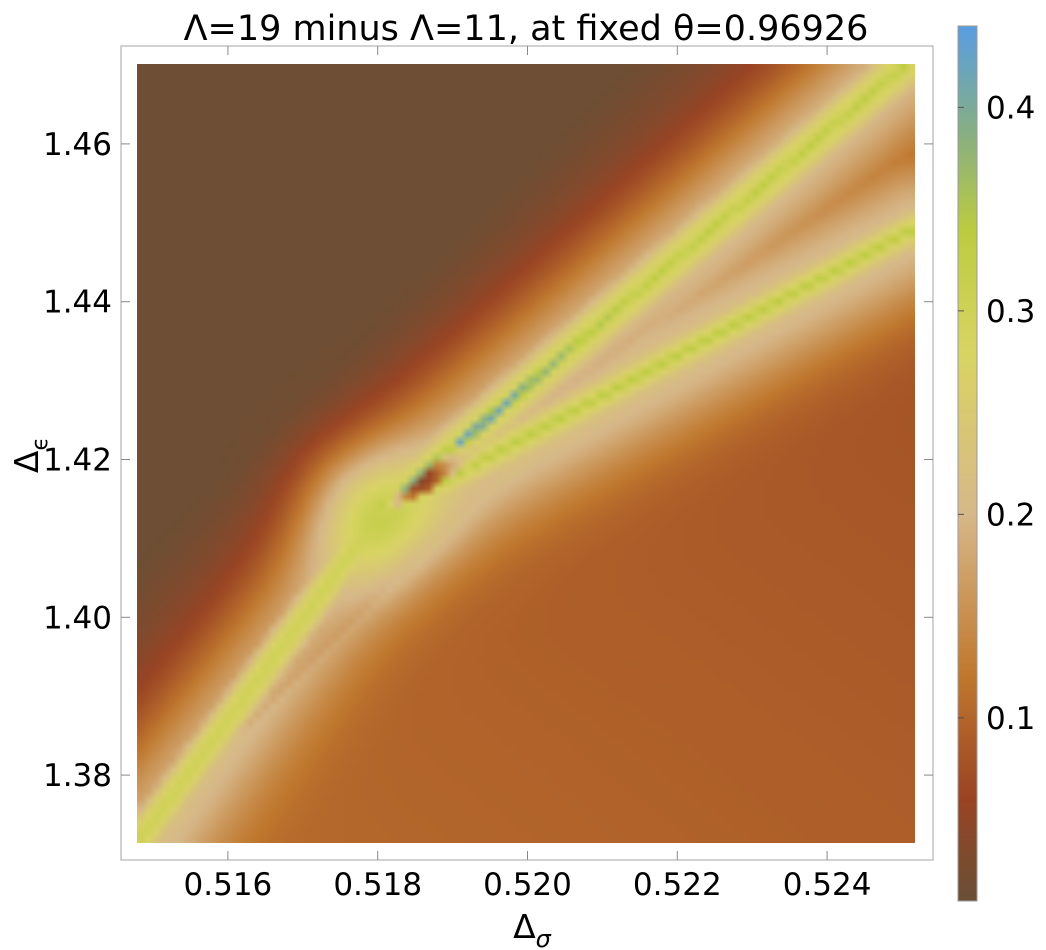 The image size is (1046, 950). Describe the element at coordinates (77, 303) in the screenshot. I see `y-tick-label: 1.44` at that location.